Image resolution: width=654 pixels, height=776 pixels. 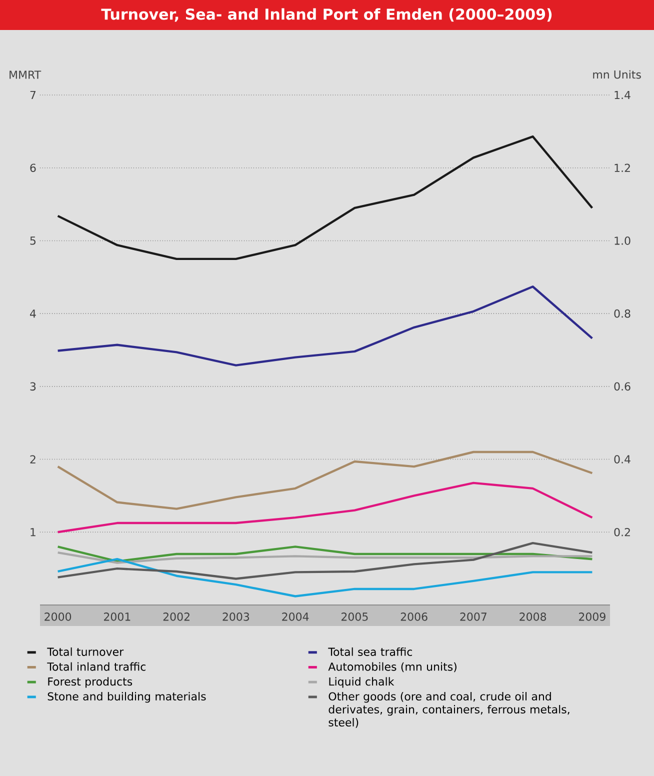 What do you see at coordinates (33, 95) in the screenshot?
I see `y-tick-label: 7` at bounding box center [33, 95].